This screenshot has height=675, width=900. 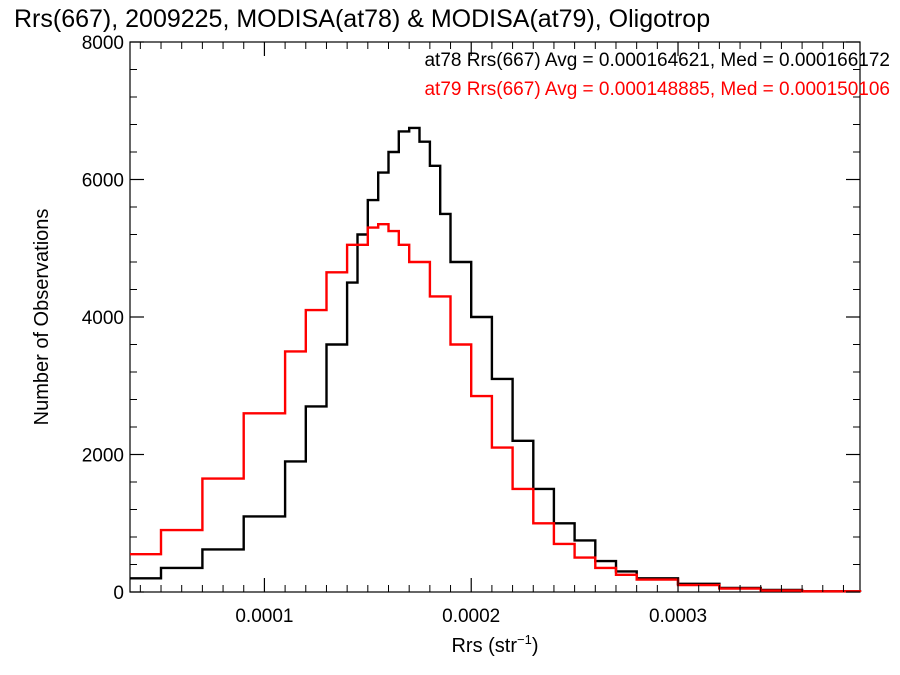 I want to click on x-axis-label: Rrs (str−1), so click(x=494, y=644).